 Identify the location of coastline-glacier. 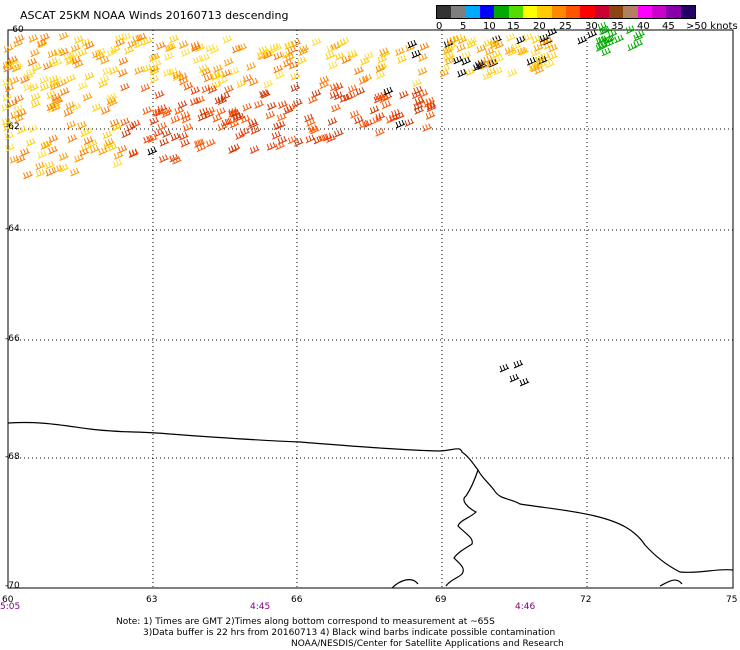
(462, 528).